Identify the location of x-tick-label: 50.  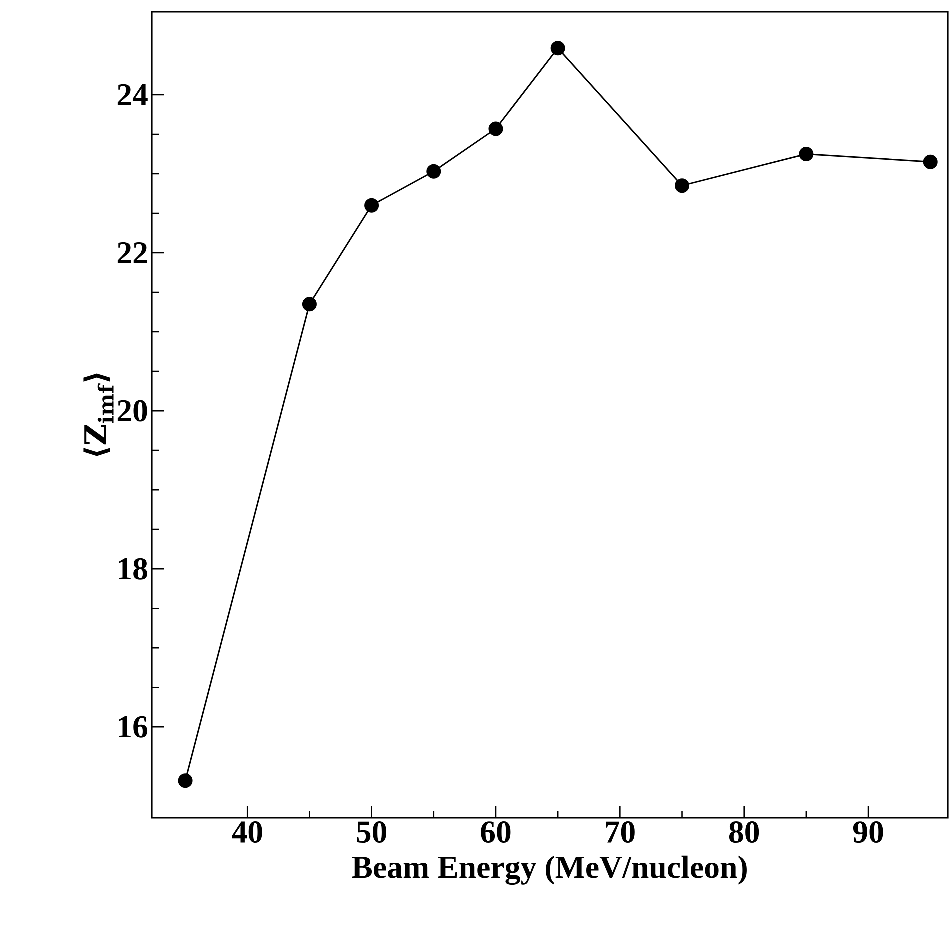
(372, 833).